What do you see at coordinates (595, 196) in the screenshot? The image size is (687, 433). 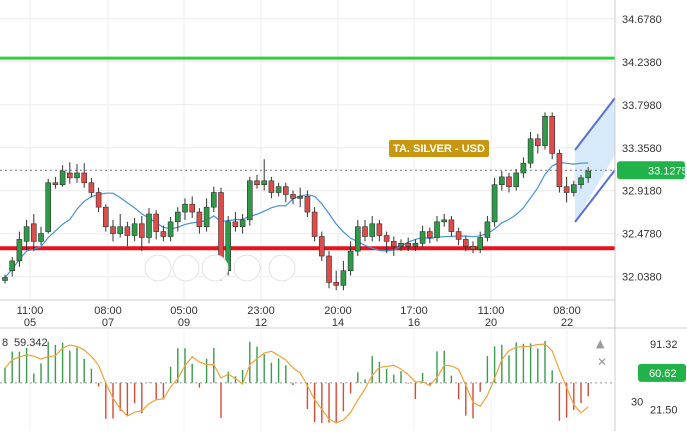 I see `channel-lower-line` at bounding box center [595, 196].